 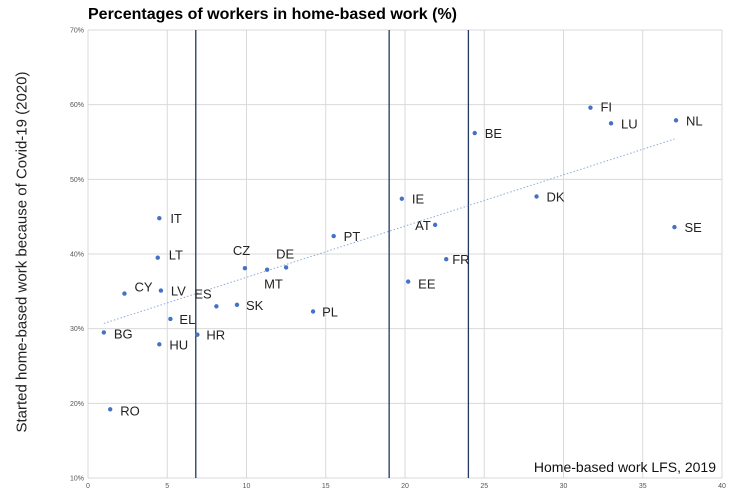 What do you see at coordinates (423, 225) in the screenshot?
I see `point-label-at: AT` at bounding box center [423, 225].